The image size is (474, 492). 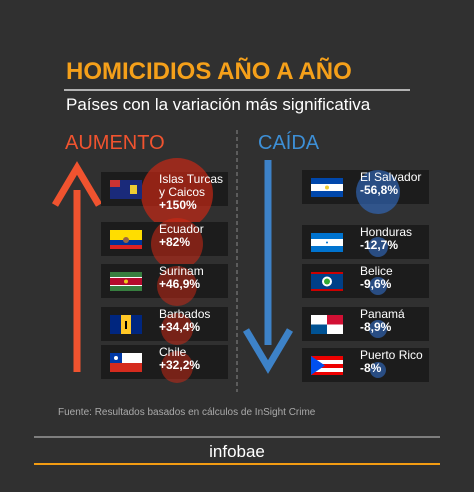 What do you see at coordinates (376, 271) in the screenshot?
I see `country: Belice` at bounding box center [376, 271].